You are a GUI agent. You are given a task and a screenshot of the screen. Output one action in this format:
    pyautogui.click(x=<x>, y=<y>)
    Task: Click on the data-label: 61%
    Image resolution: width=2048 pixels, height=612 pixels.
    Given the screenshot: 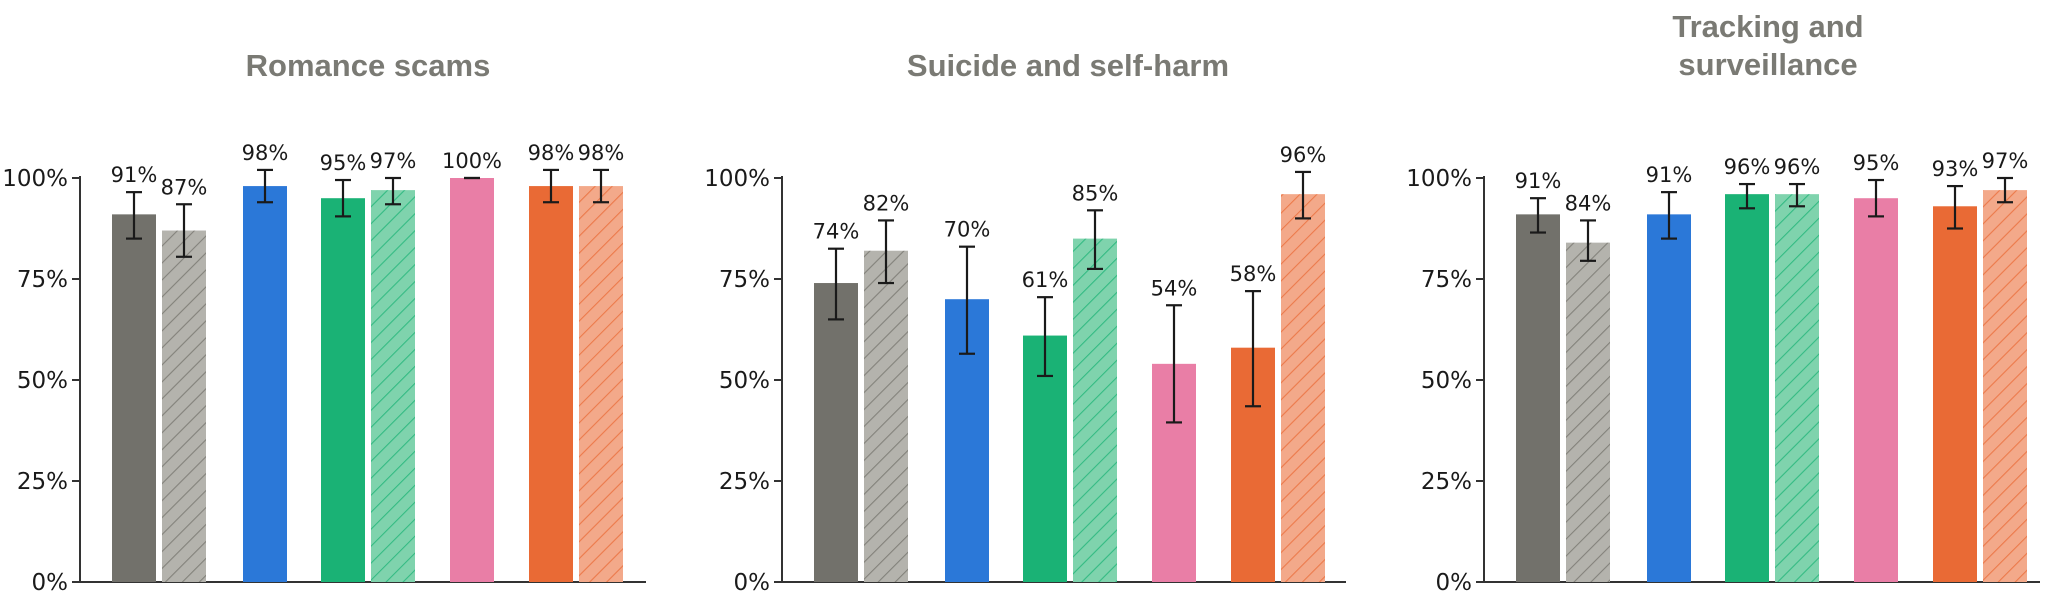 What is the action you would take?
    pyautogui.click(x=1045, y=280)
    